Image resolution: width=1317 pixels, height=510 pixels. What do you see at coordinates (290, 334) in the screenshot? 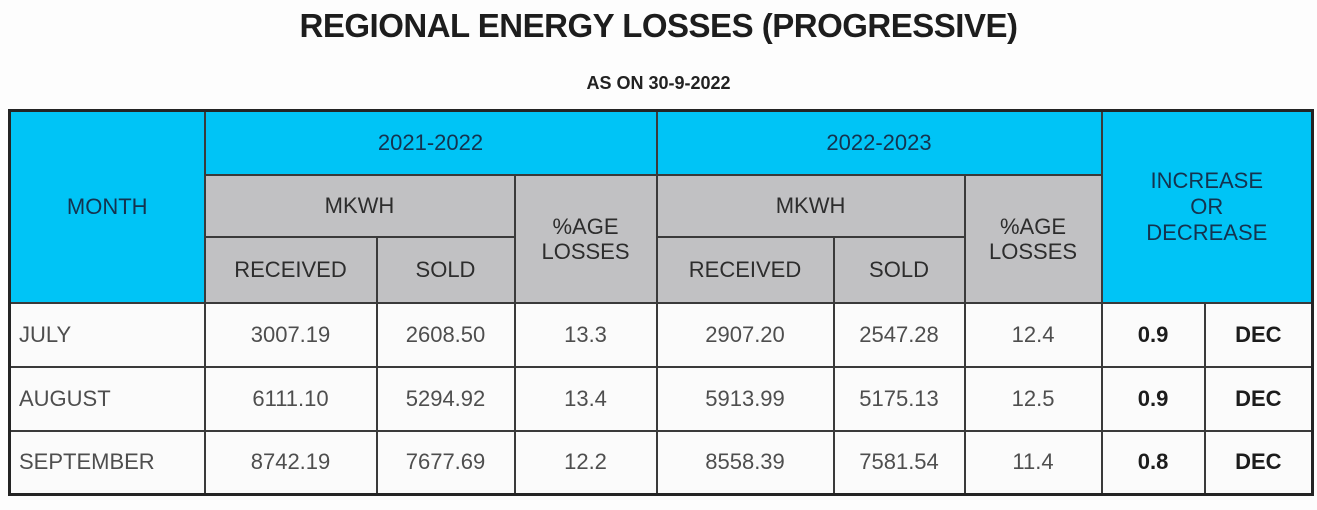
I see `y1-received-cell: 3007.19` at bounding box center [290, 334].